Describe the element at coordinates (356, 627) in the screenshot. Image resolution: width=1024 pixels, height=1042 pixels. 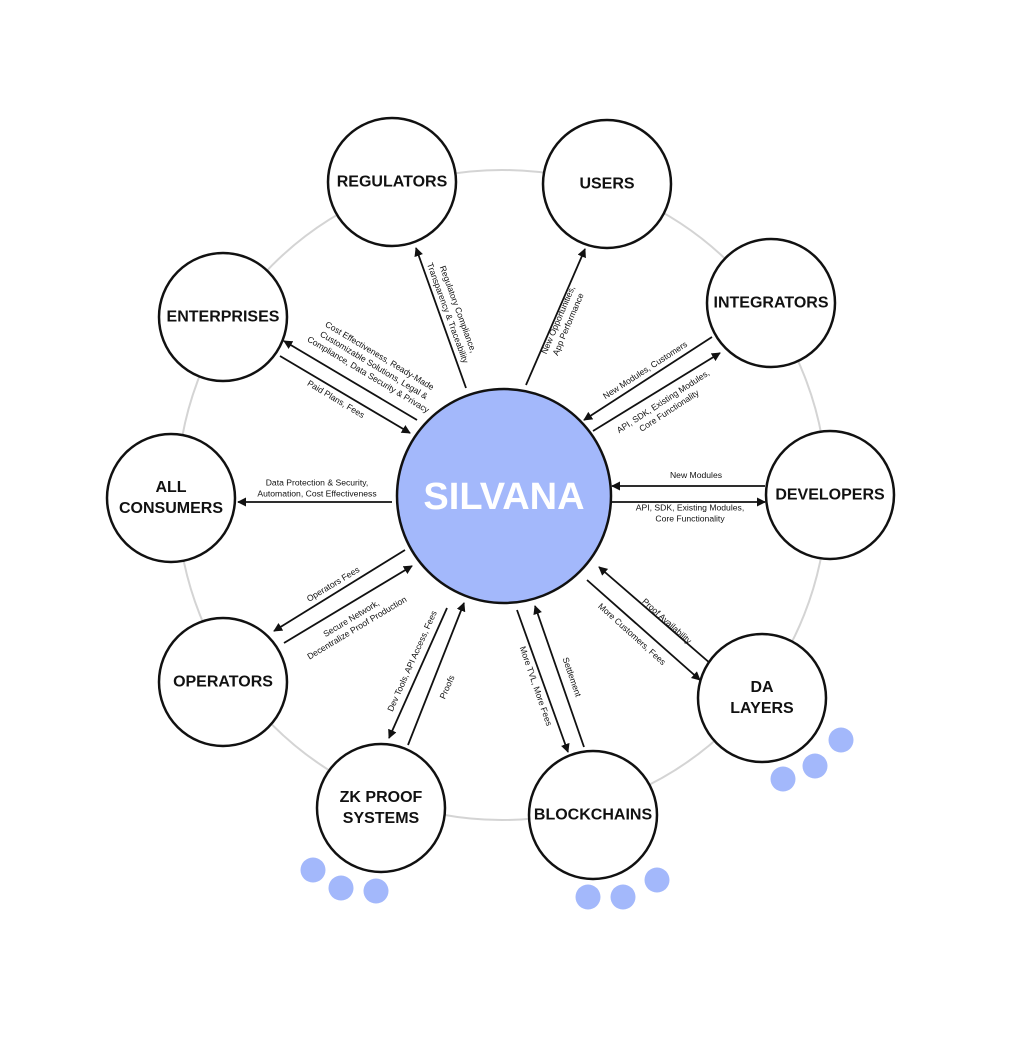
I see `edge-label-line: Decentralize Proof Production` at that location.